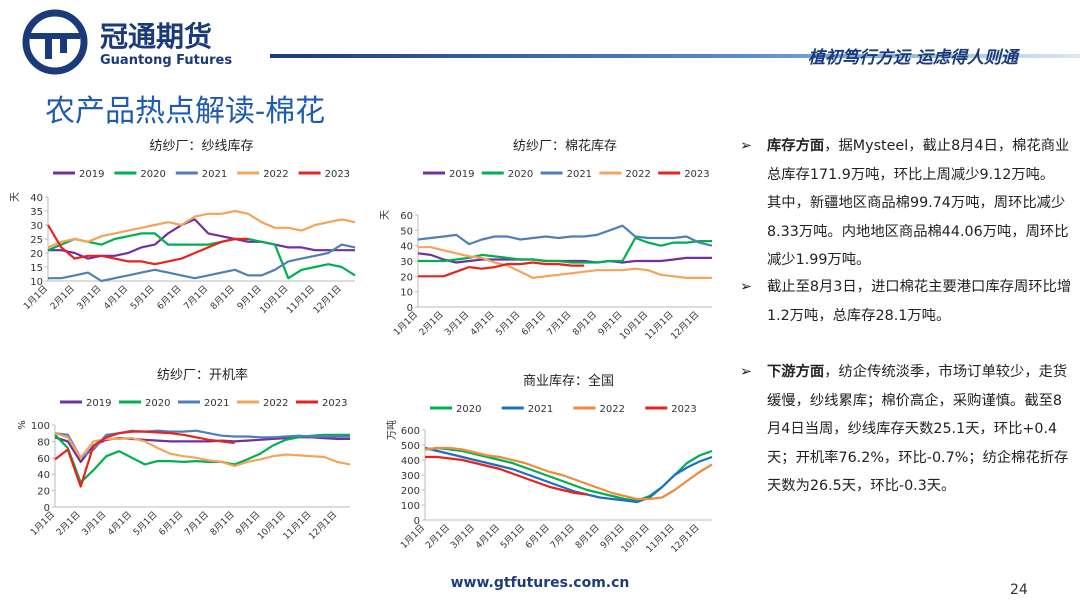 Image resolution: width=1080 pixels, height=608 pixels. What do you see at coordinates (685, 325) in the screenshot?
I see `x-tick-label: 12月1日` at bounding box center [685, 325].